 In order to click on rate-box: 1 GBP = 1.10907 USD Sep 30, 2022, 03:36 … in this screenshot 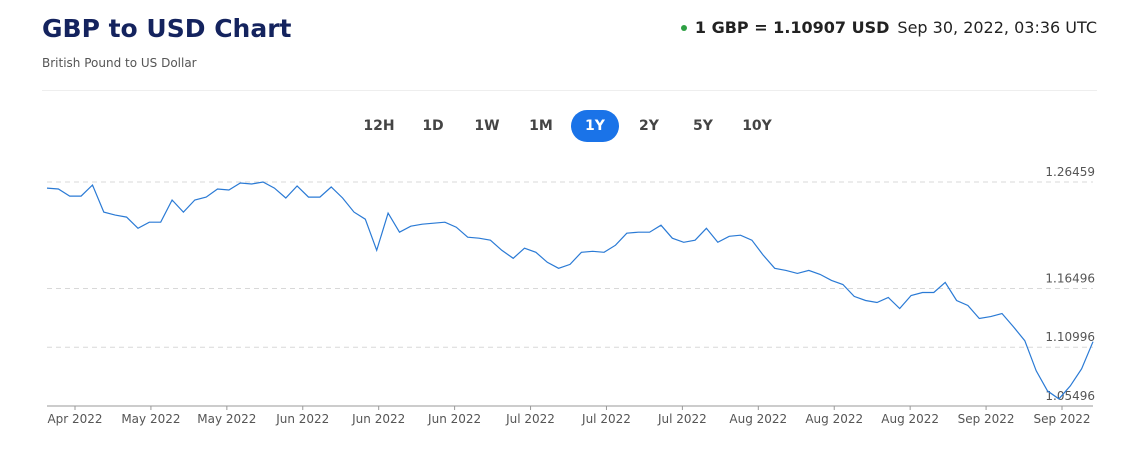, I will do `click(888, 27)`.